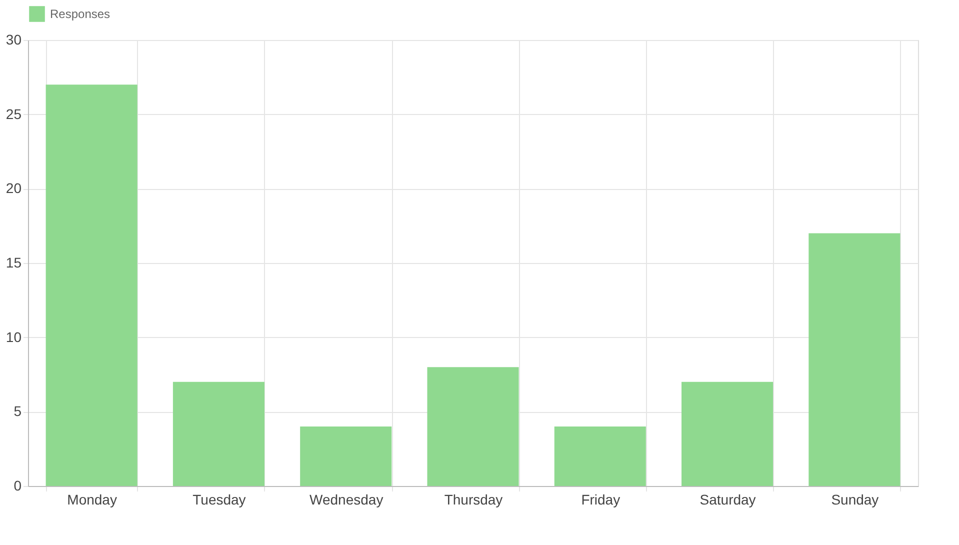  What do you see at coordinates (473, 500) in the screenshot?
I see `x-tick-label: Thursday` at bounding box center [473, 500].